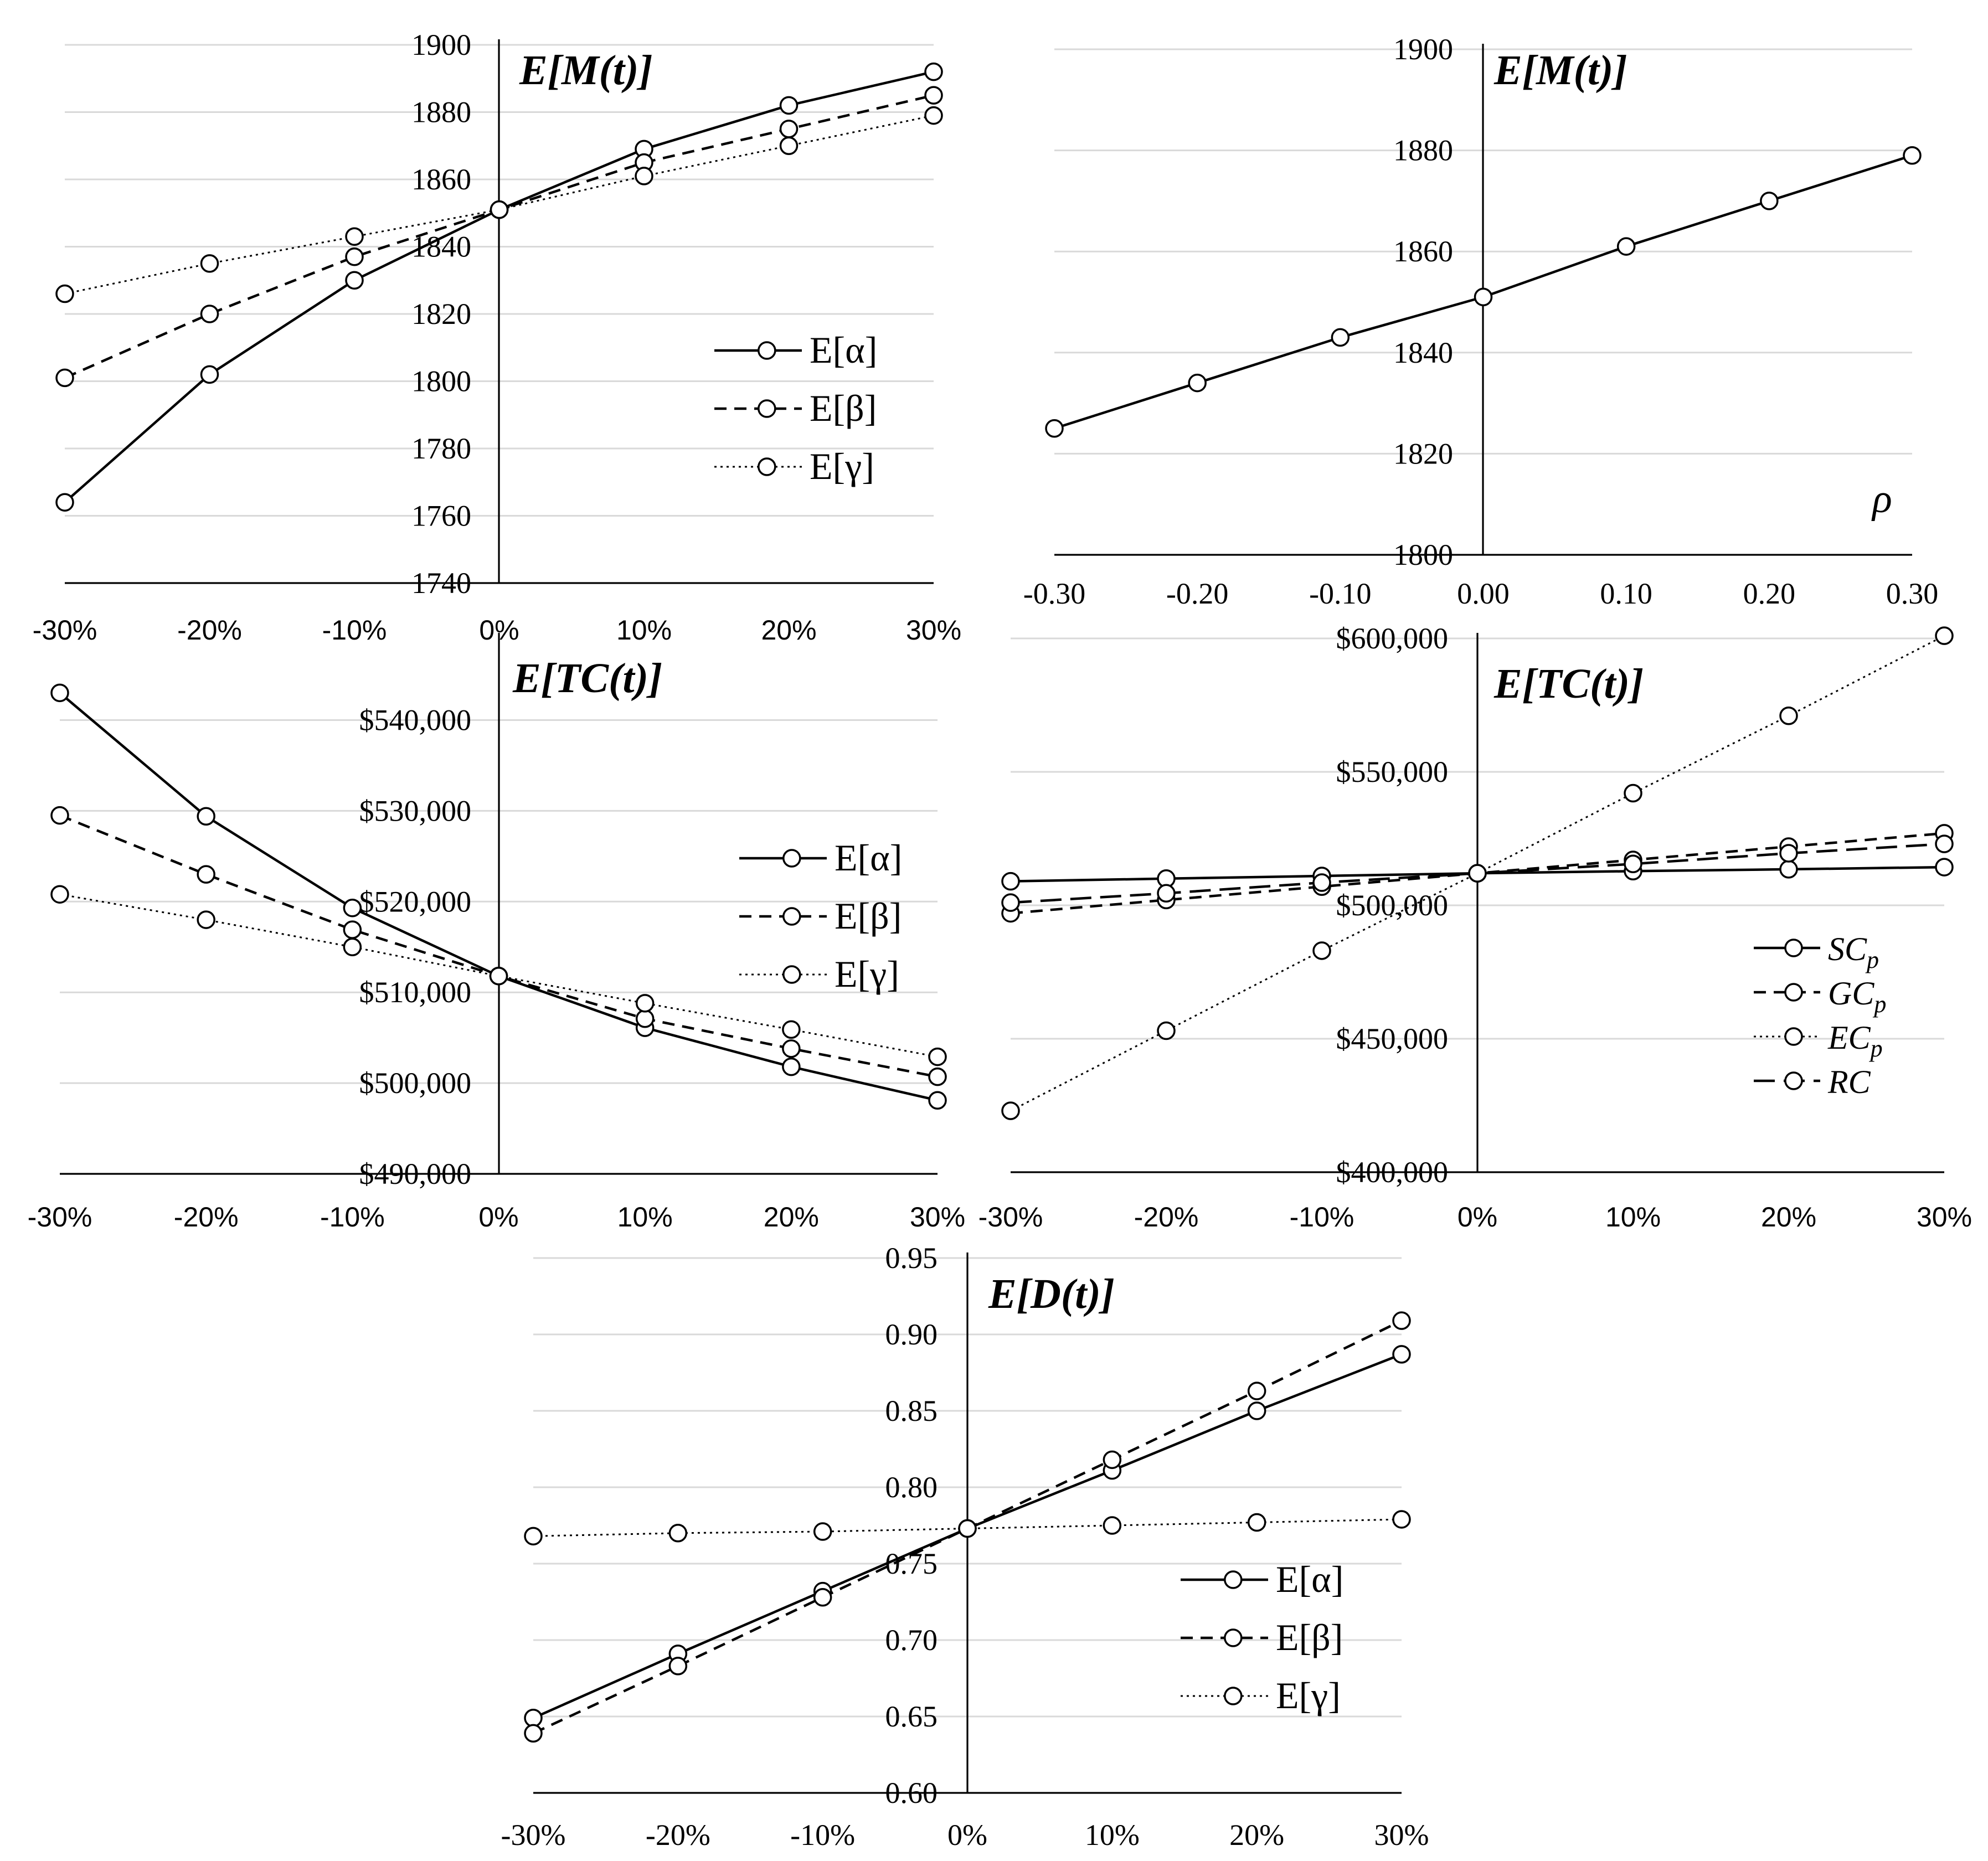  Describe the element at coordinates (1054, 593) in the screenshot. I see `x-tick-label: -0.30` at that location.